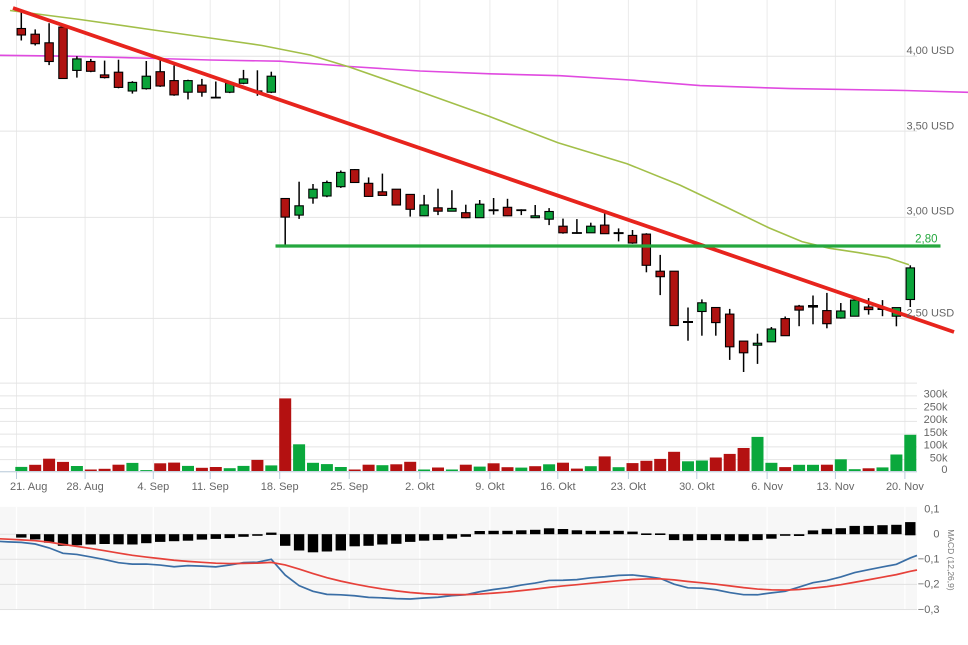 This screenshot has height=645, width=968. What do you see at coordinates (905, 487) in the screenshot?
I see `svg-text: 20. Nov` at bounding box center [905, 487].